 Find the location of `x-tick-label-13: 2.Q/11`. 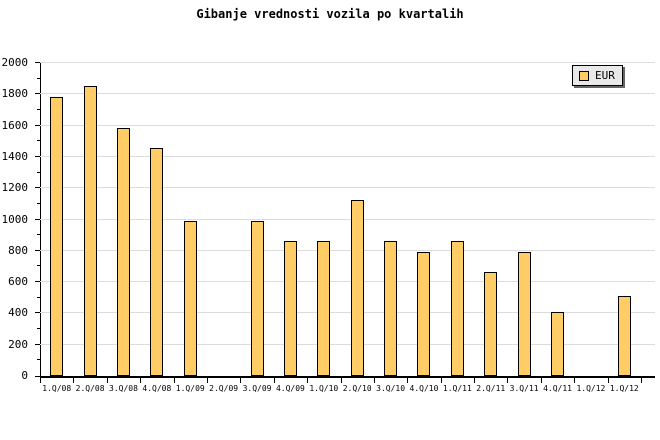

x-tick-label-13: 2.Q/11 is located at coordinates (491, 388).